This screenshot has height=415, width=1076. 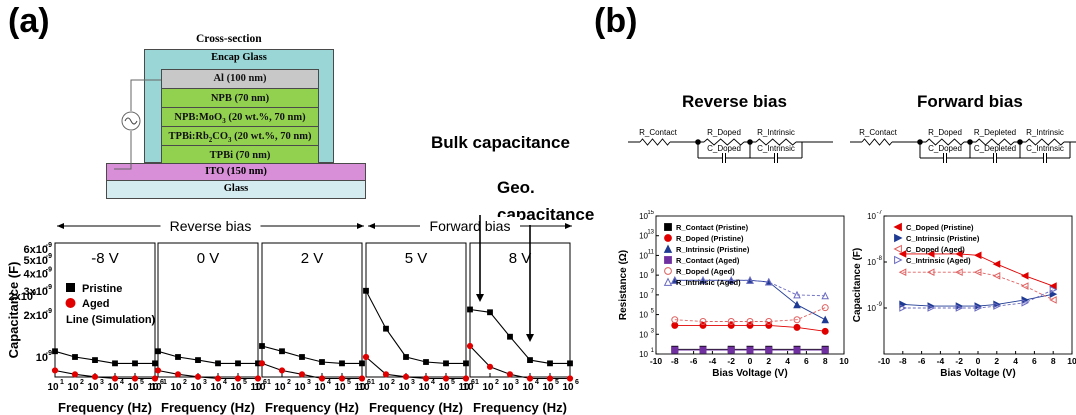 What do you see at coordinates (1034, 361) in the screenshot?
I see `x-tick-label: 6` at bounding box center [1034, 361].